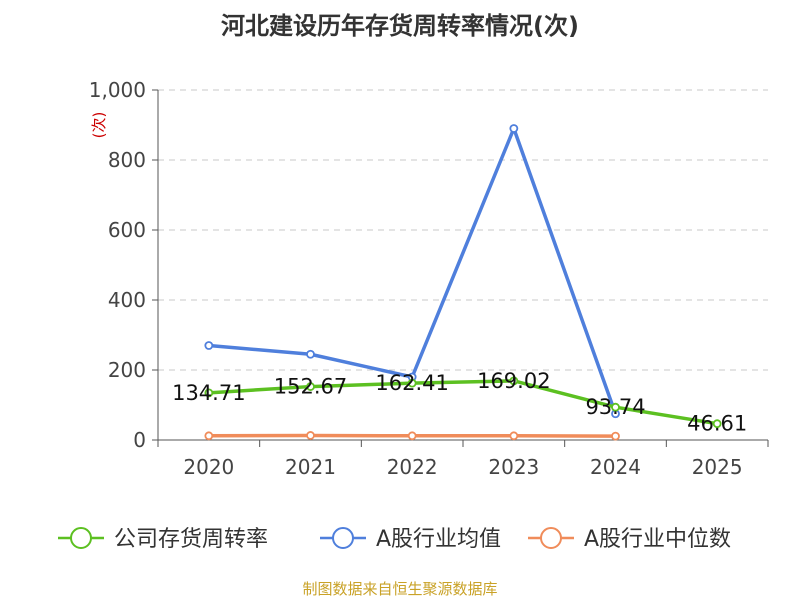 The width and height of the screenshot is (800, 600). What do you see at coordinates (139, 440) in the screenshot?
I see `y-tick-label: 0` at bounding box center [139, 440].